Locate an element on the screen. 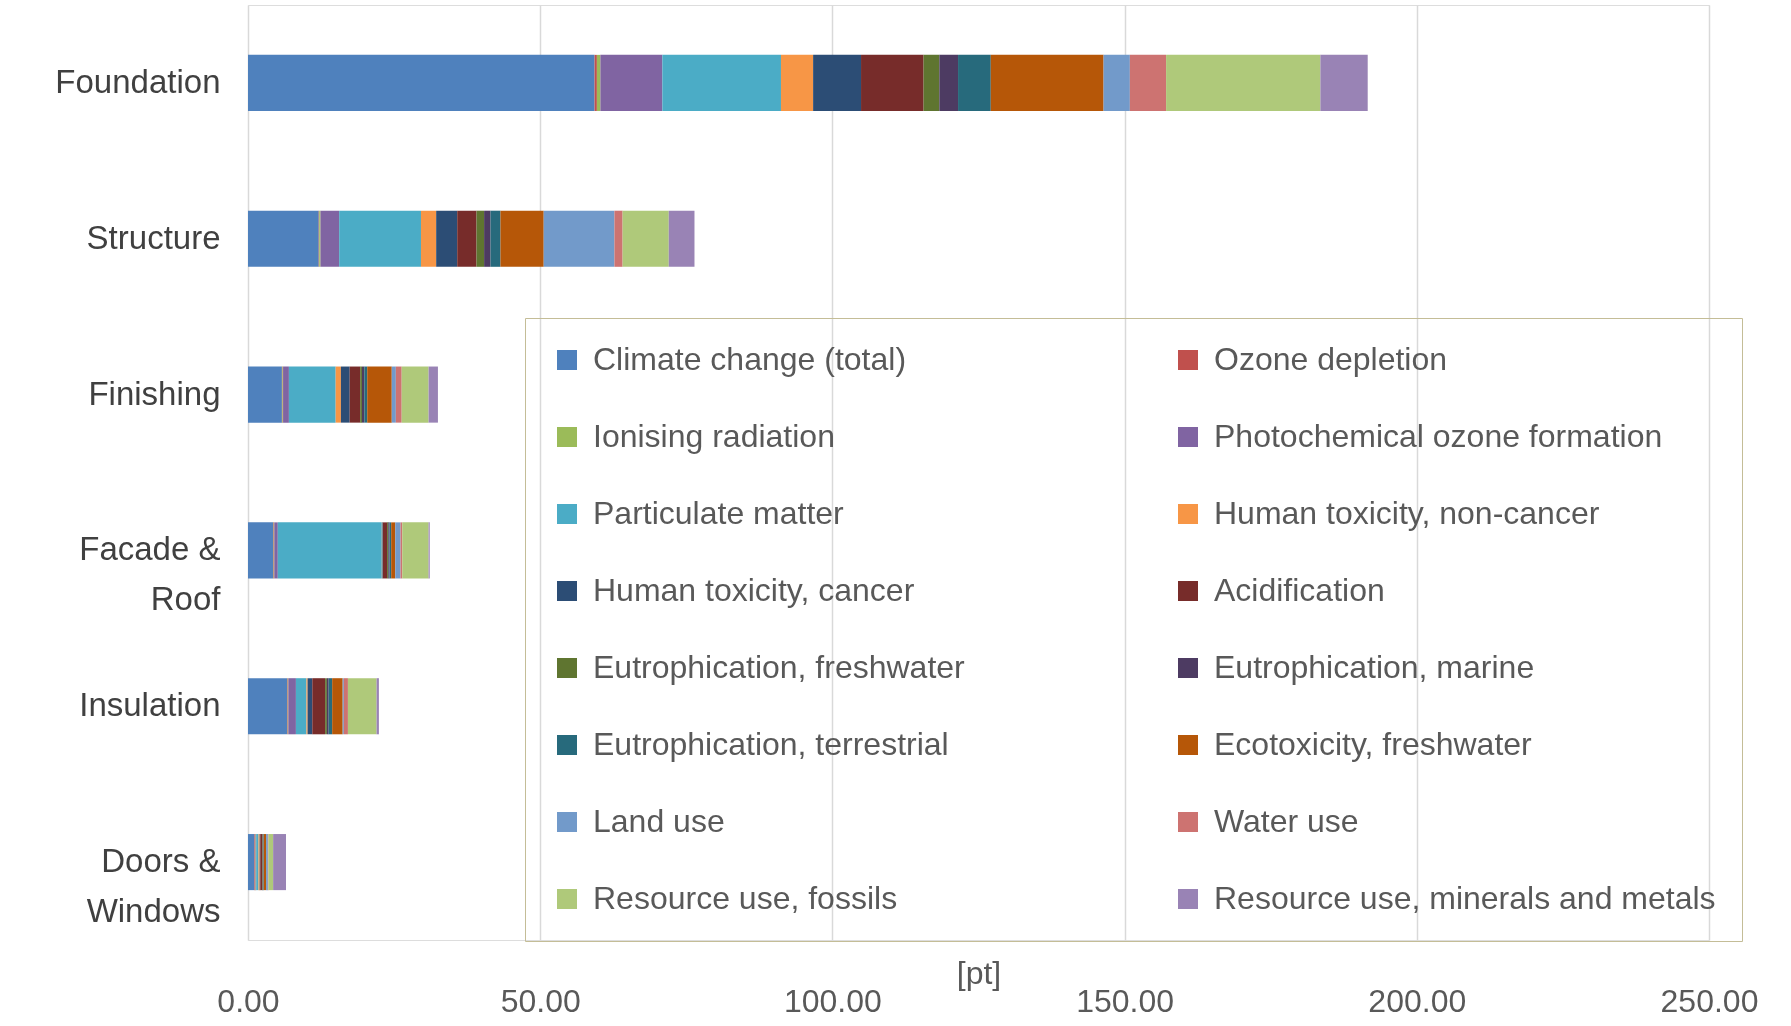 This screenshot has width=1791, height=1026. legend-label: Ozone depletion is located at coordinates (1331, 359).